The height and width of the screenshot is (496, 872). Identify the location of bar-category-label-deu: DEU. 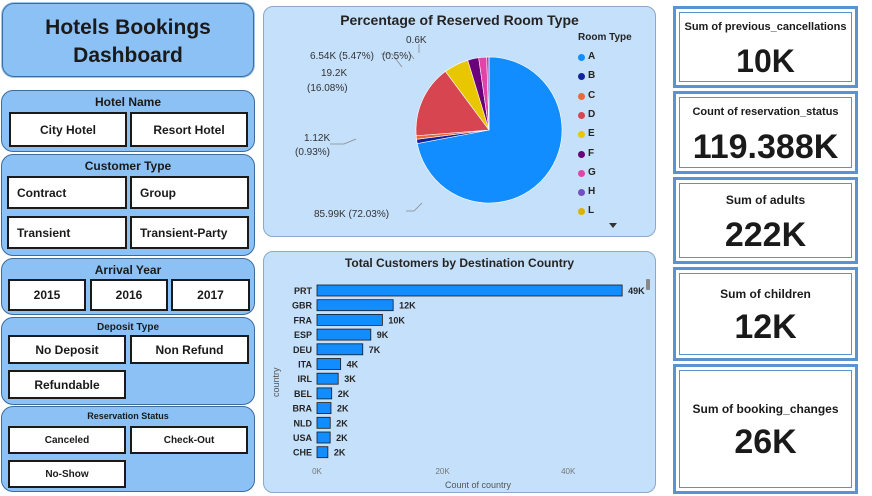
(302, 350).